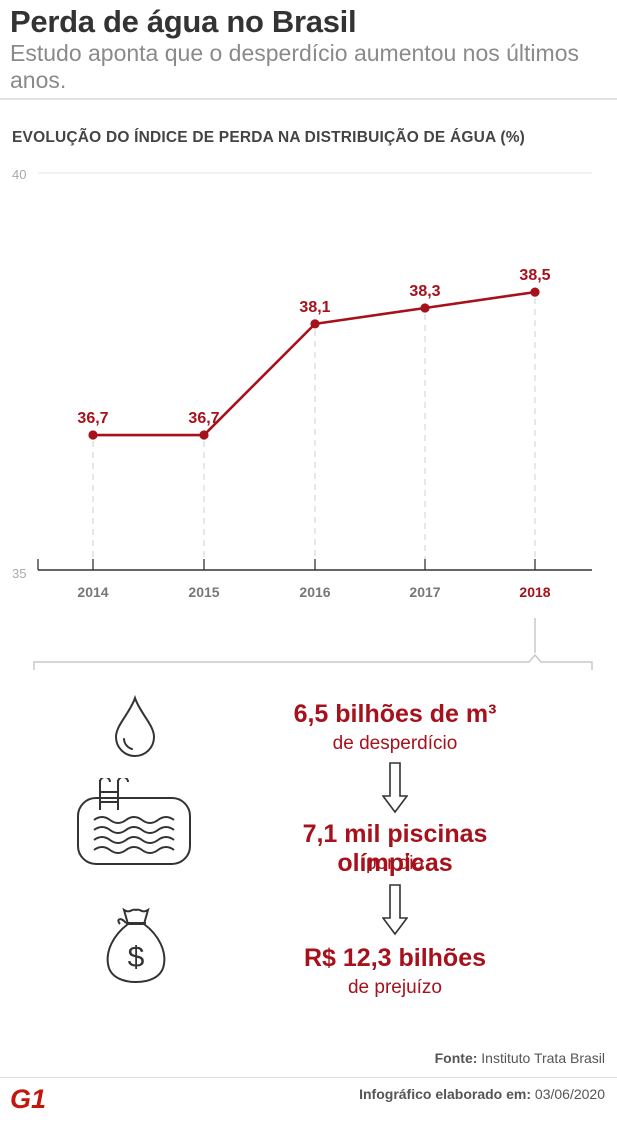 This screenshot has width=617, height=1124. What do you see at coordinates (136, 957) in the screenshot?
I see `dollar-sign-icon: $` at bounding box center [136, 957].